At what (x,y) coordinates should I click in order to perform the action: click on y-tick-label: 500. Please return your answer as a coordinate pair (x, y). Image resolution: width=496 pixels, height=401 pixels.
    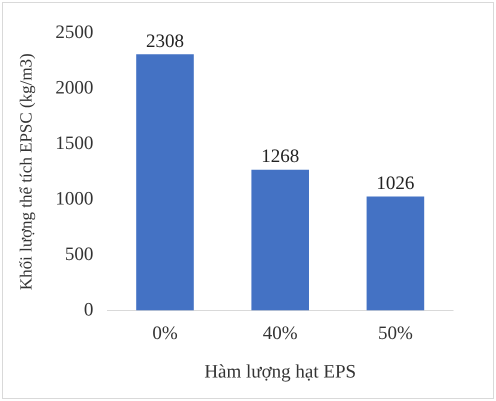
    Looking at the image, I should click on (79, 254).